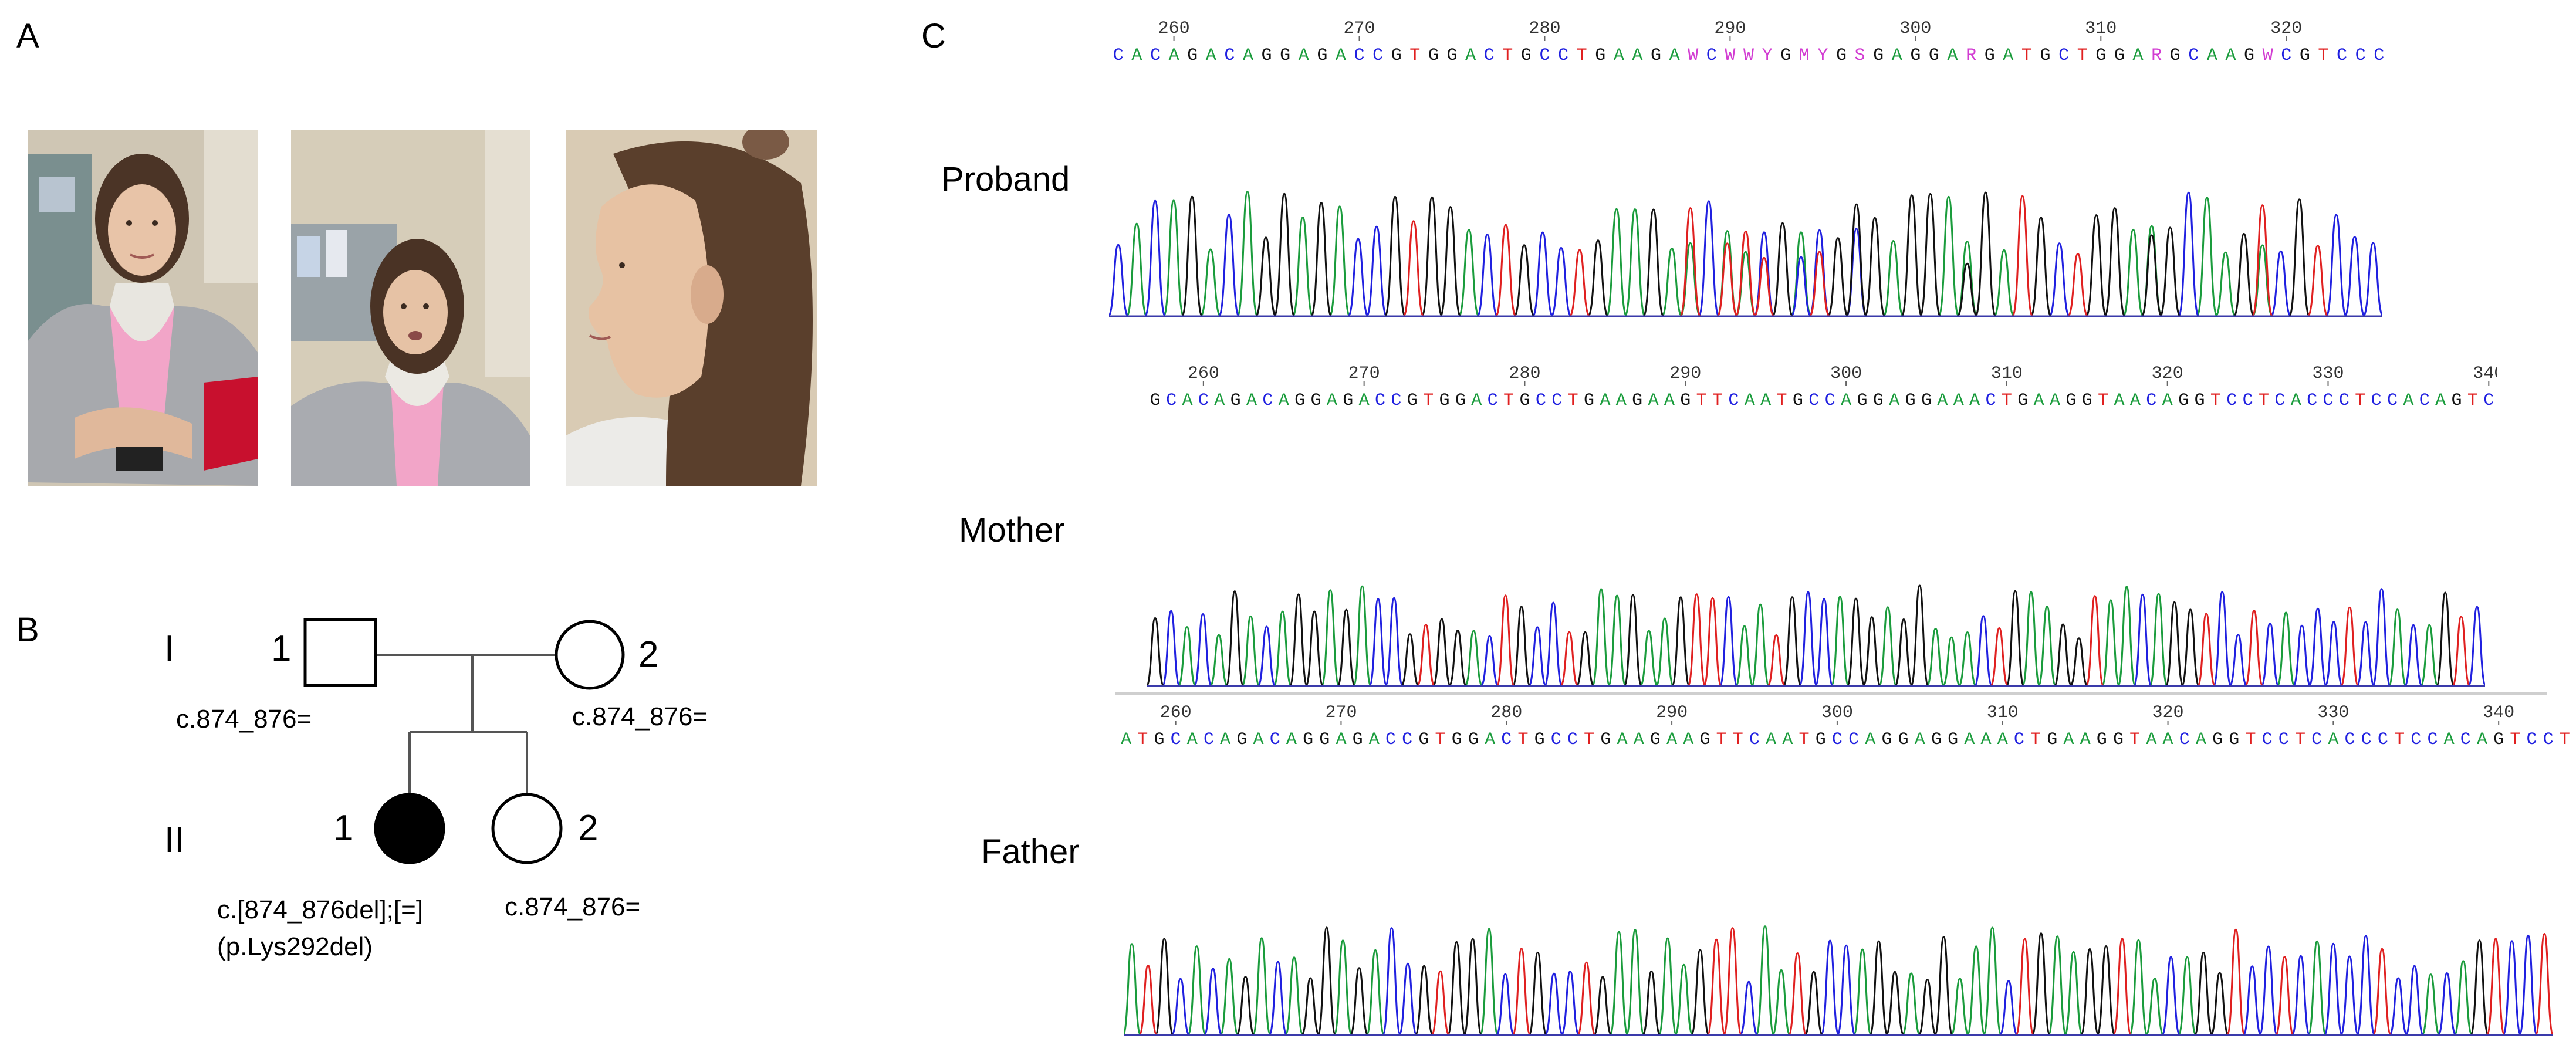 This screenshot has height=1055, width=2576. What do you see at coordinates (281, 648) in the screenshot?
I see `individual-i-1-number: 1` at bounding box center [281, 648].